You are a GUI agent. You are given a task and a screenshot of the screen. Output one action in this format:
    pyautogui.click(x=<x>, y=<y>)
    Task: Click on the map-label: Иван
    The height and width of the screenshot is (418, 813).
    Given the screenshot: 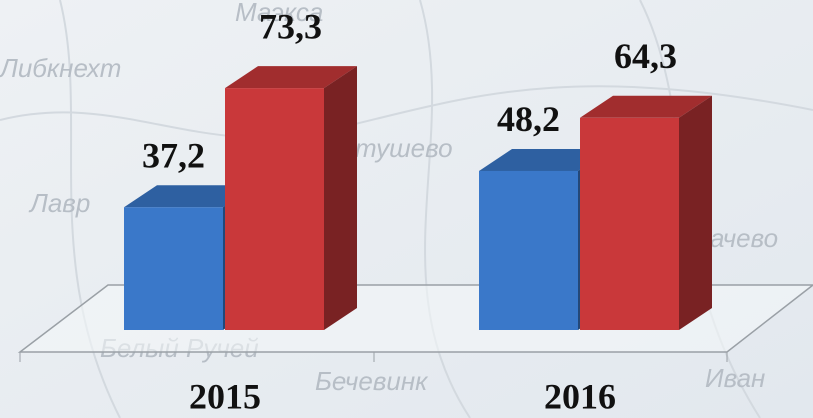 What is the action you would take?
    pyautogui.click(x=735, y=378)
    